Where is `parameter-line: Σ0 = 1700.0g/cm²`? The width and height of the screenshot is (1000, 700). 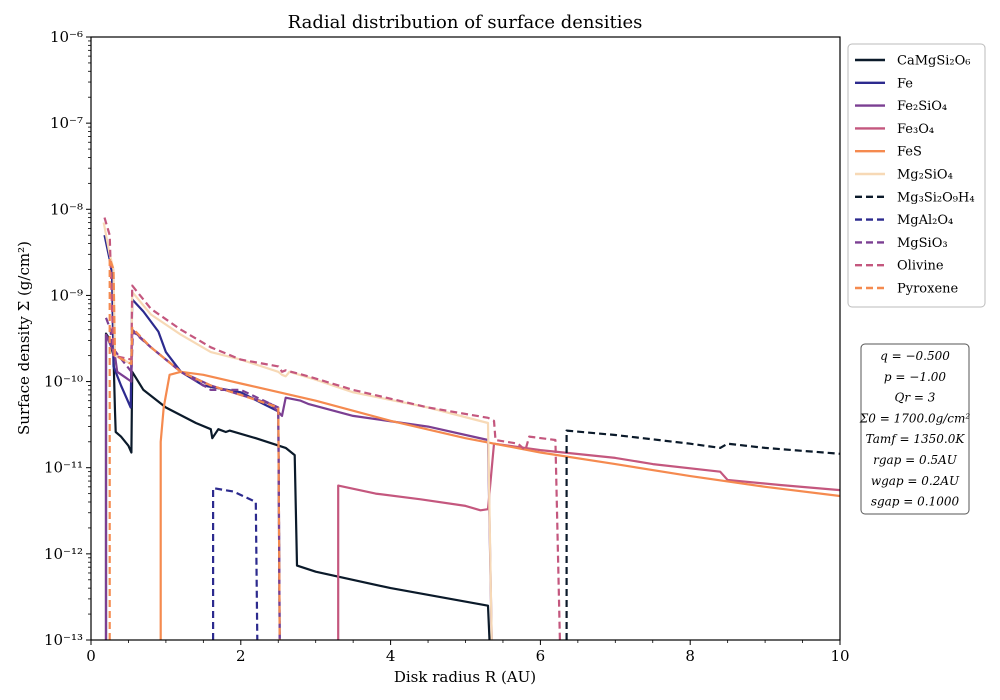 parameter-line: Σ0 = 1700.0g/cm² is located at coordinates (915, 418).